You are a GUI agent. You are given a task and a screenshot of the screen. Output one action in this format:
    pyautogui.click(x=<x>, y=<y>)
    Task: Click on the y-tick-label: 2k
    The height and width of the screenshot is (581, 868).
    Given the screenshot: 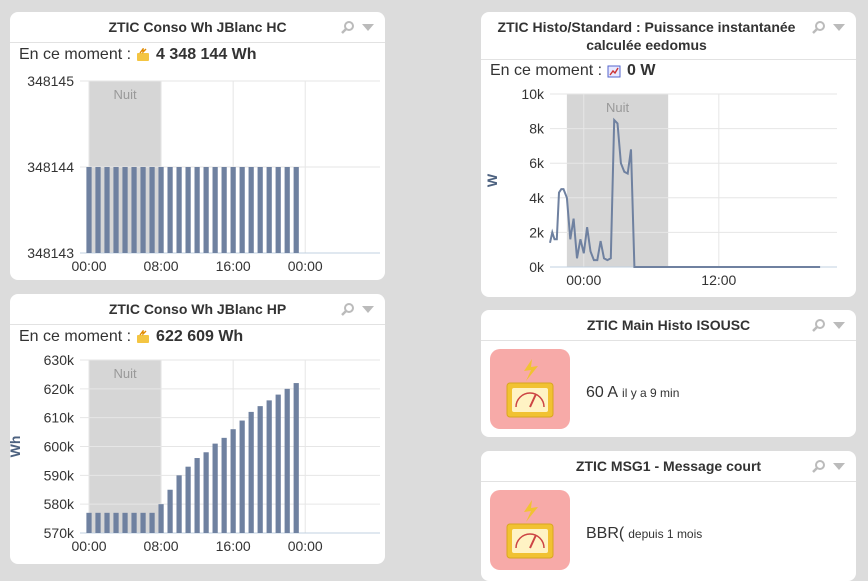 What is the action you would take?
    pyautogui.click(x=537, y=232)
    